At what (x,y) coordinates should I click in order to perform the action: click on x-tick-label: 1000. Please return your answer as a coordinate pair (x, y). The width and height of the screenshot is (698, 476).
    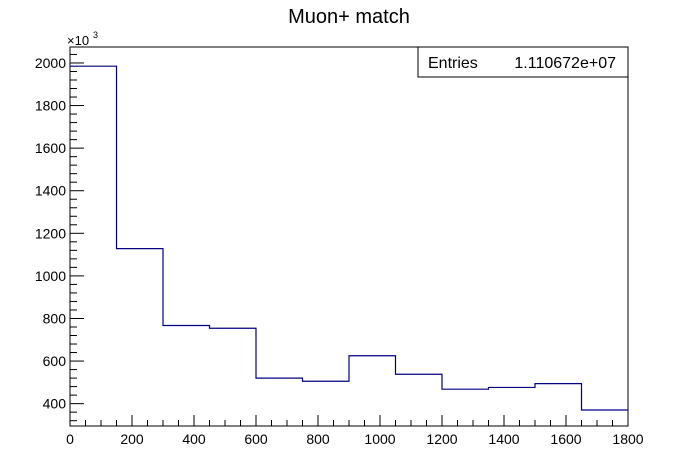
    Looking at the image, I should click on (379, 439).